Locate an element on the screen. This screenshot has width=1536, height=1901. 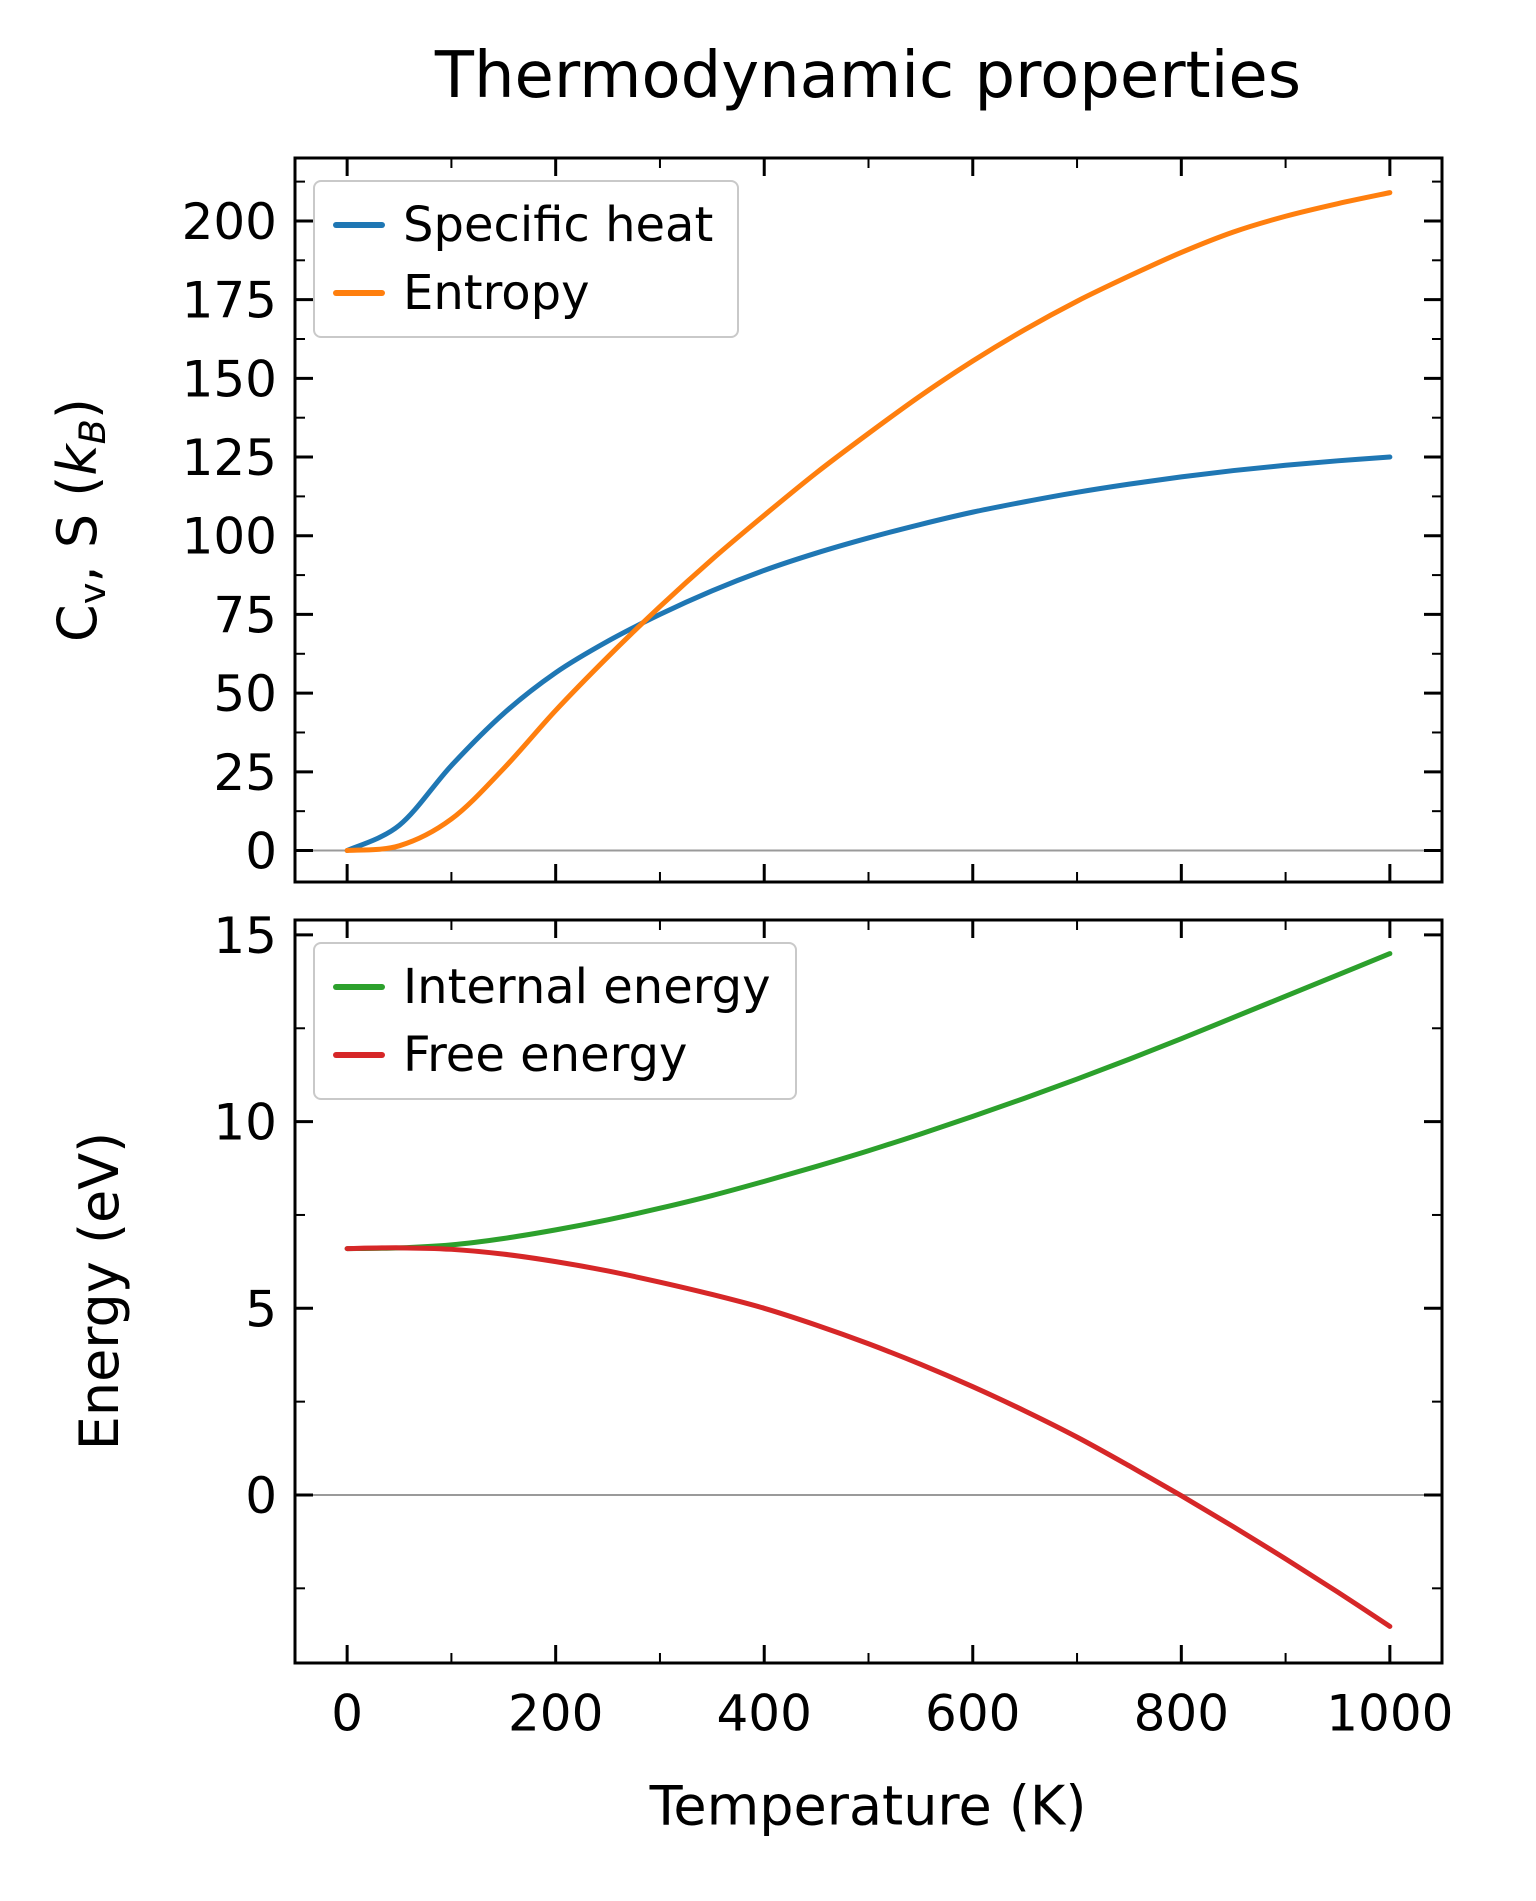
internal-energy-line-swatch is located at coordinates (359, 987).